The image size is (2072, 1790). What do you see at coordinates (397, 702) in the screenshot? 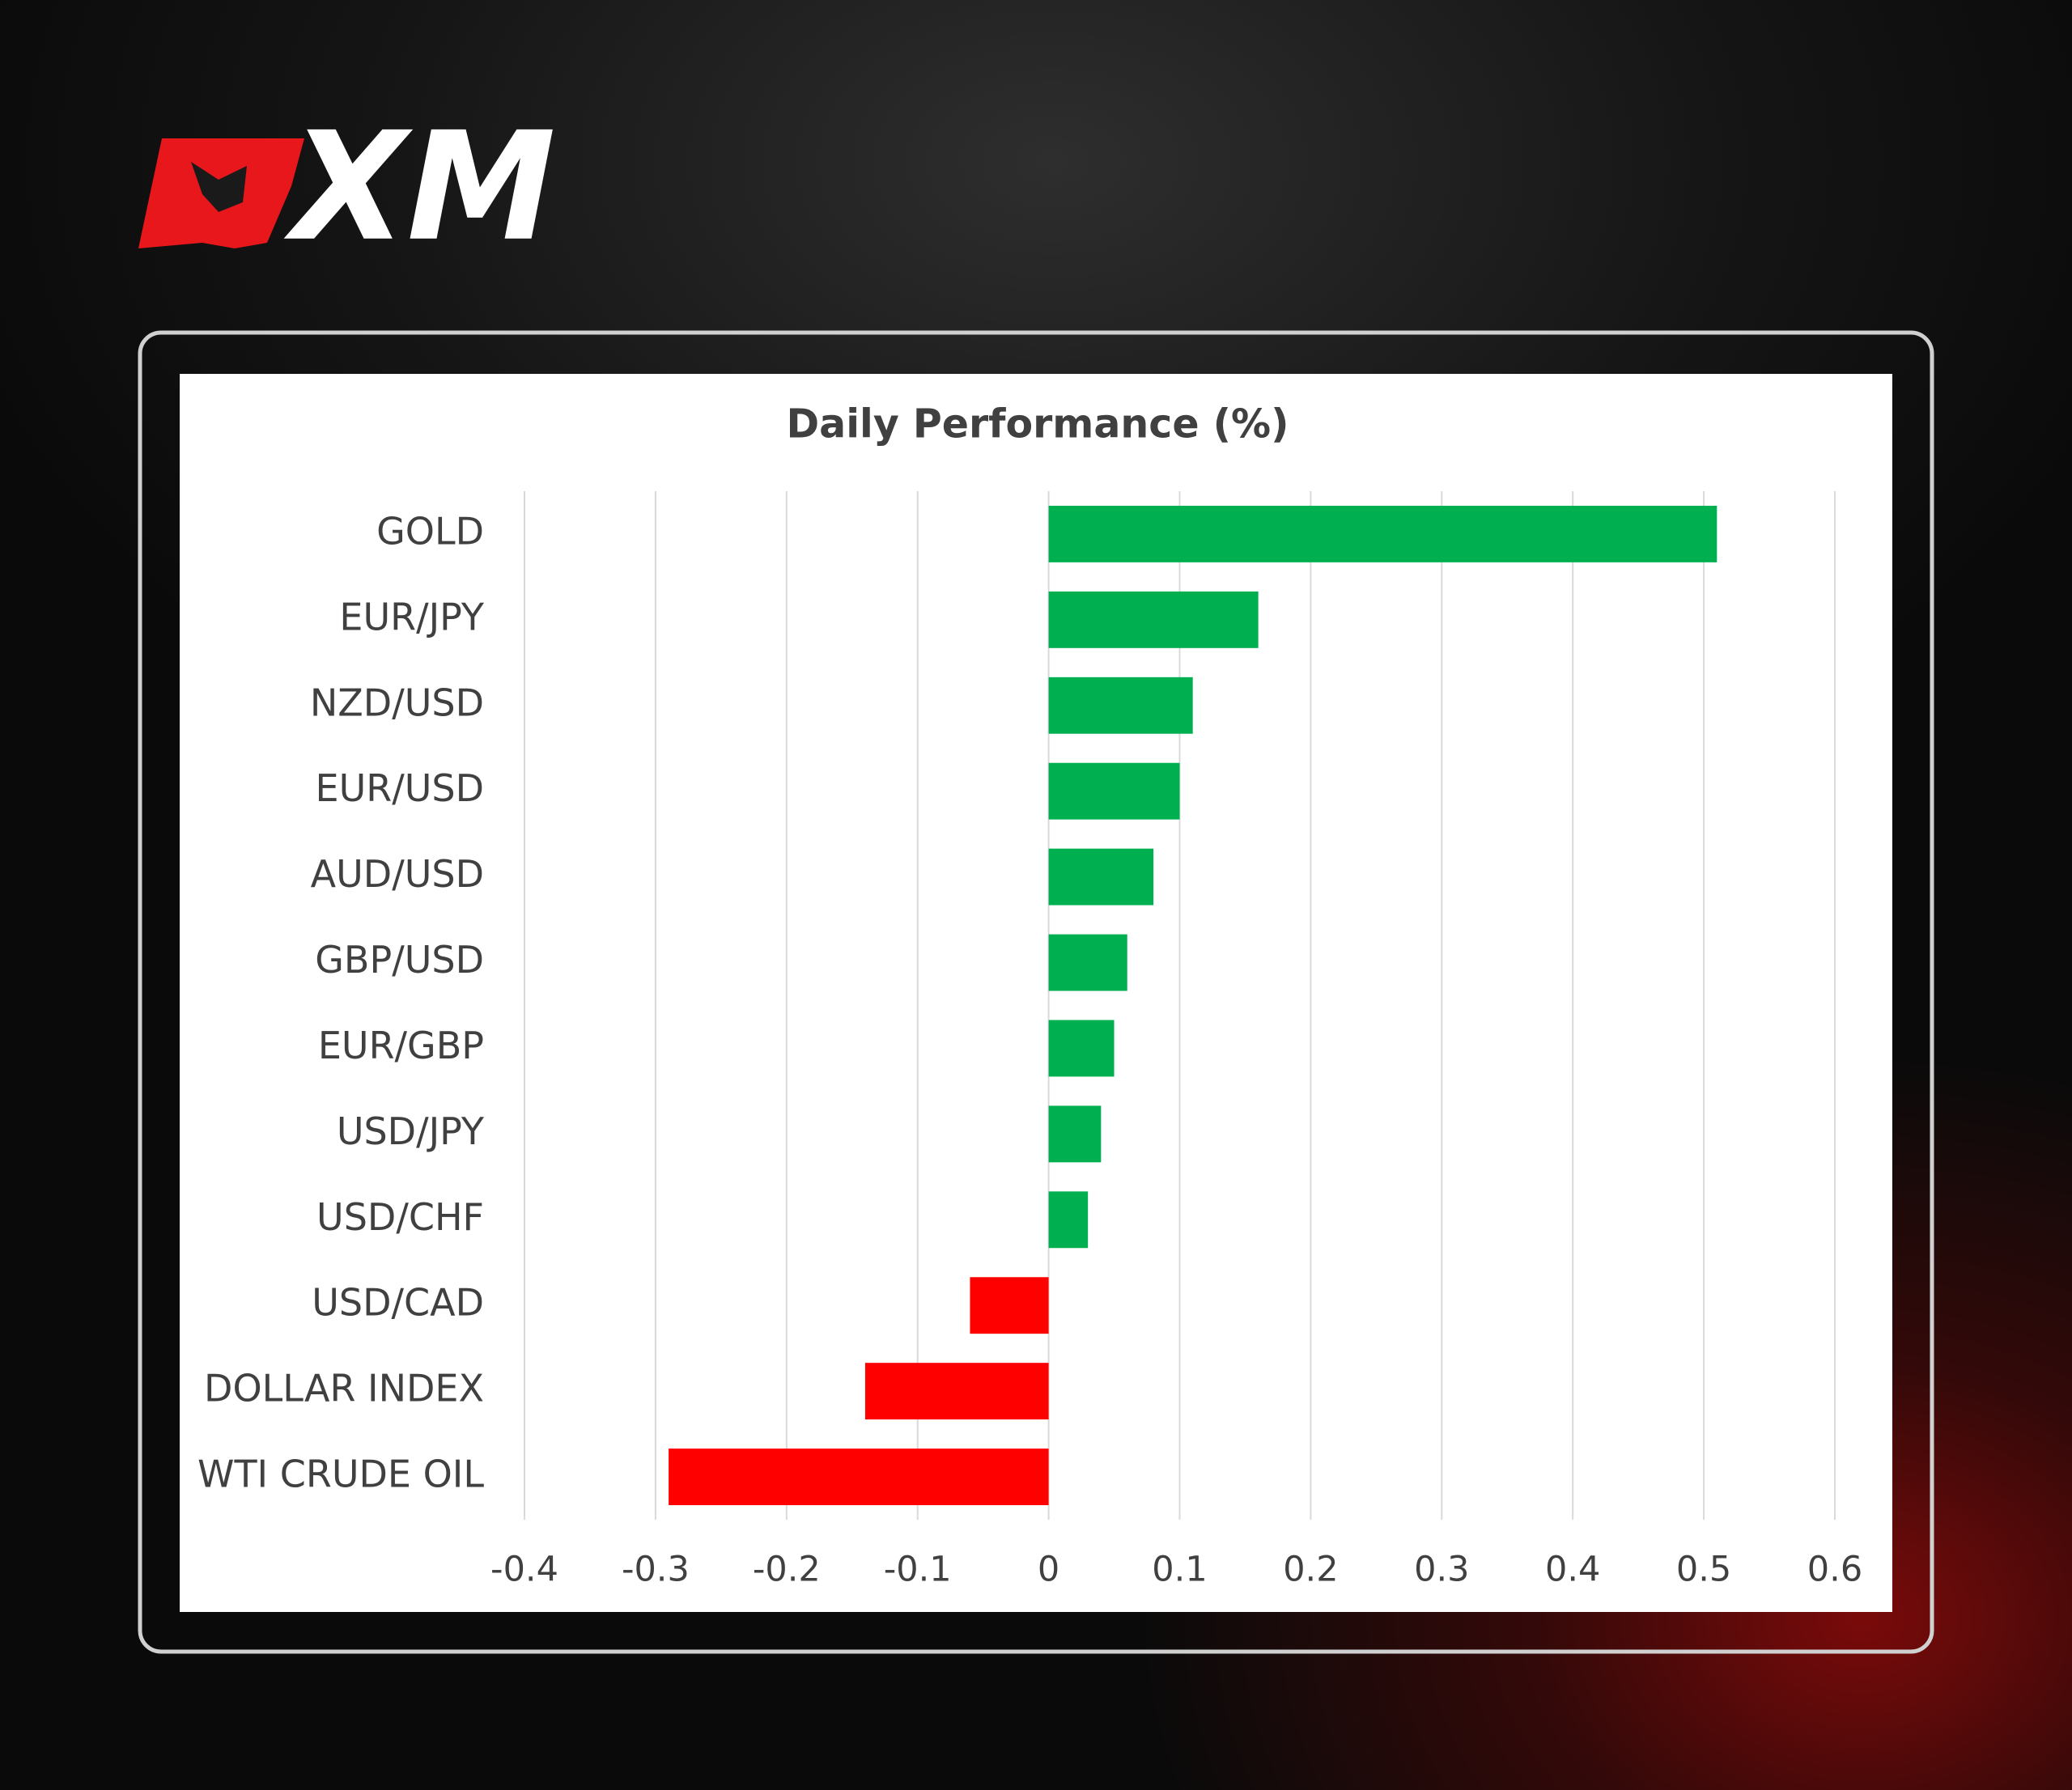
I see `y-tick-label: NZD/USD` at bounding box center [397, 702].